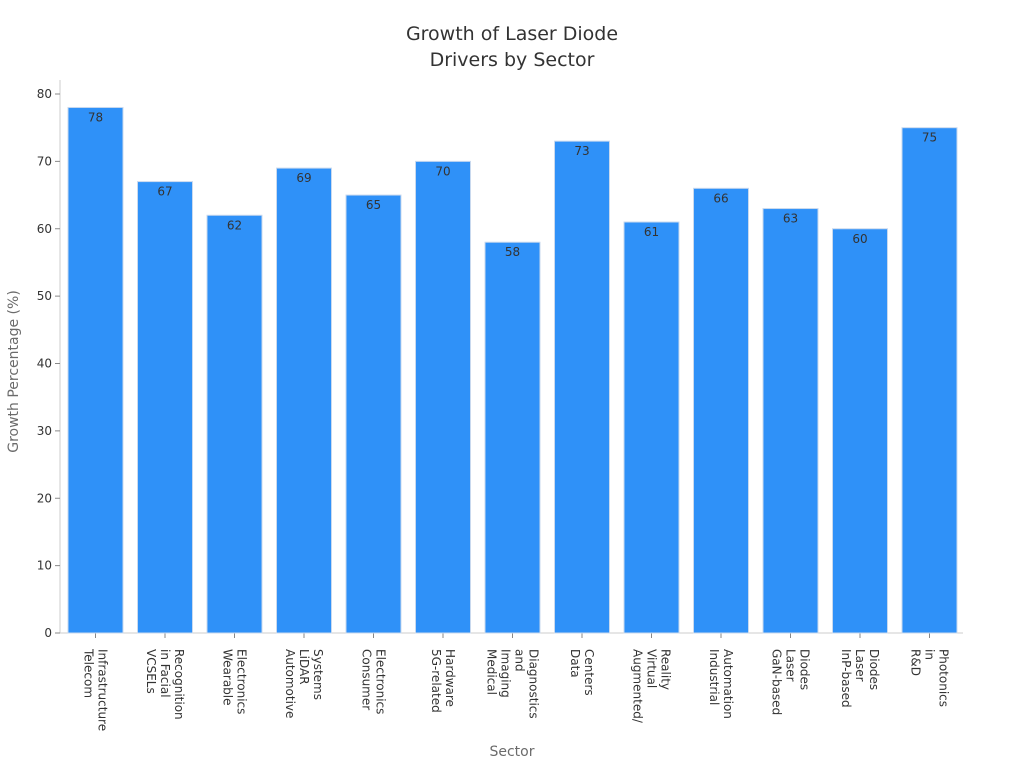 The image size is (1024, 768). What do you see at coordinates (151, 671) in the screenshot?
I see `x-category-label-line: VCSELs` at bounding box center [151, 671].